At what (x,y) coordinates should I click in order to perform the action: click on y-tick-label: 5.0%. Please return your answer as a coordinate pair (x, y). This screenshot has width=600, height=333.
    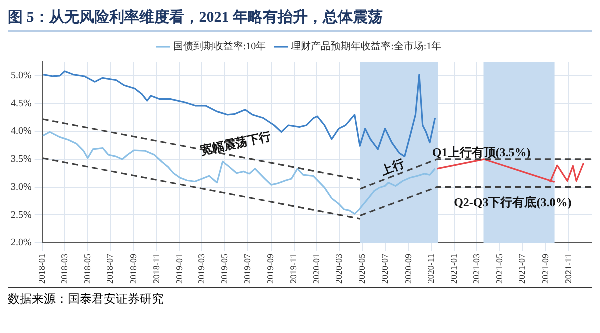
    Looking at the image, I should click on (21, 76).